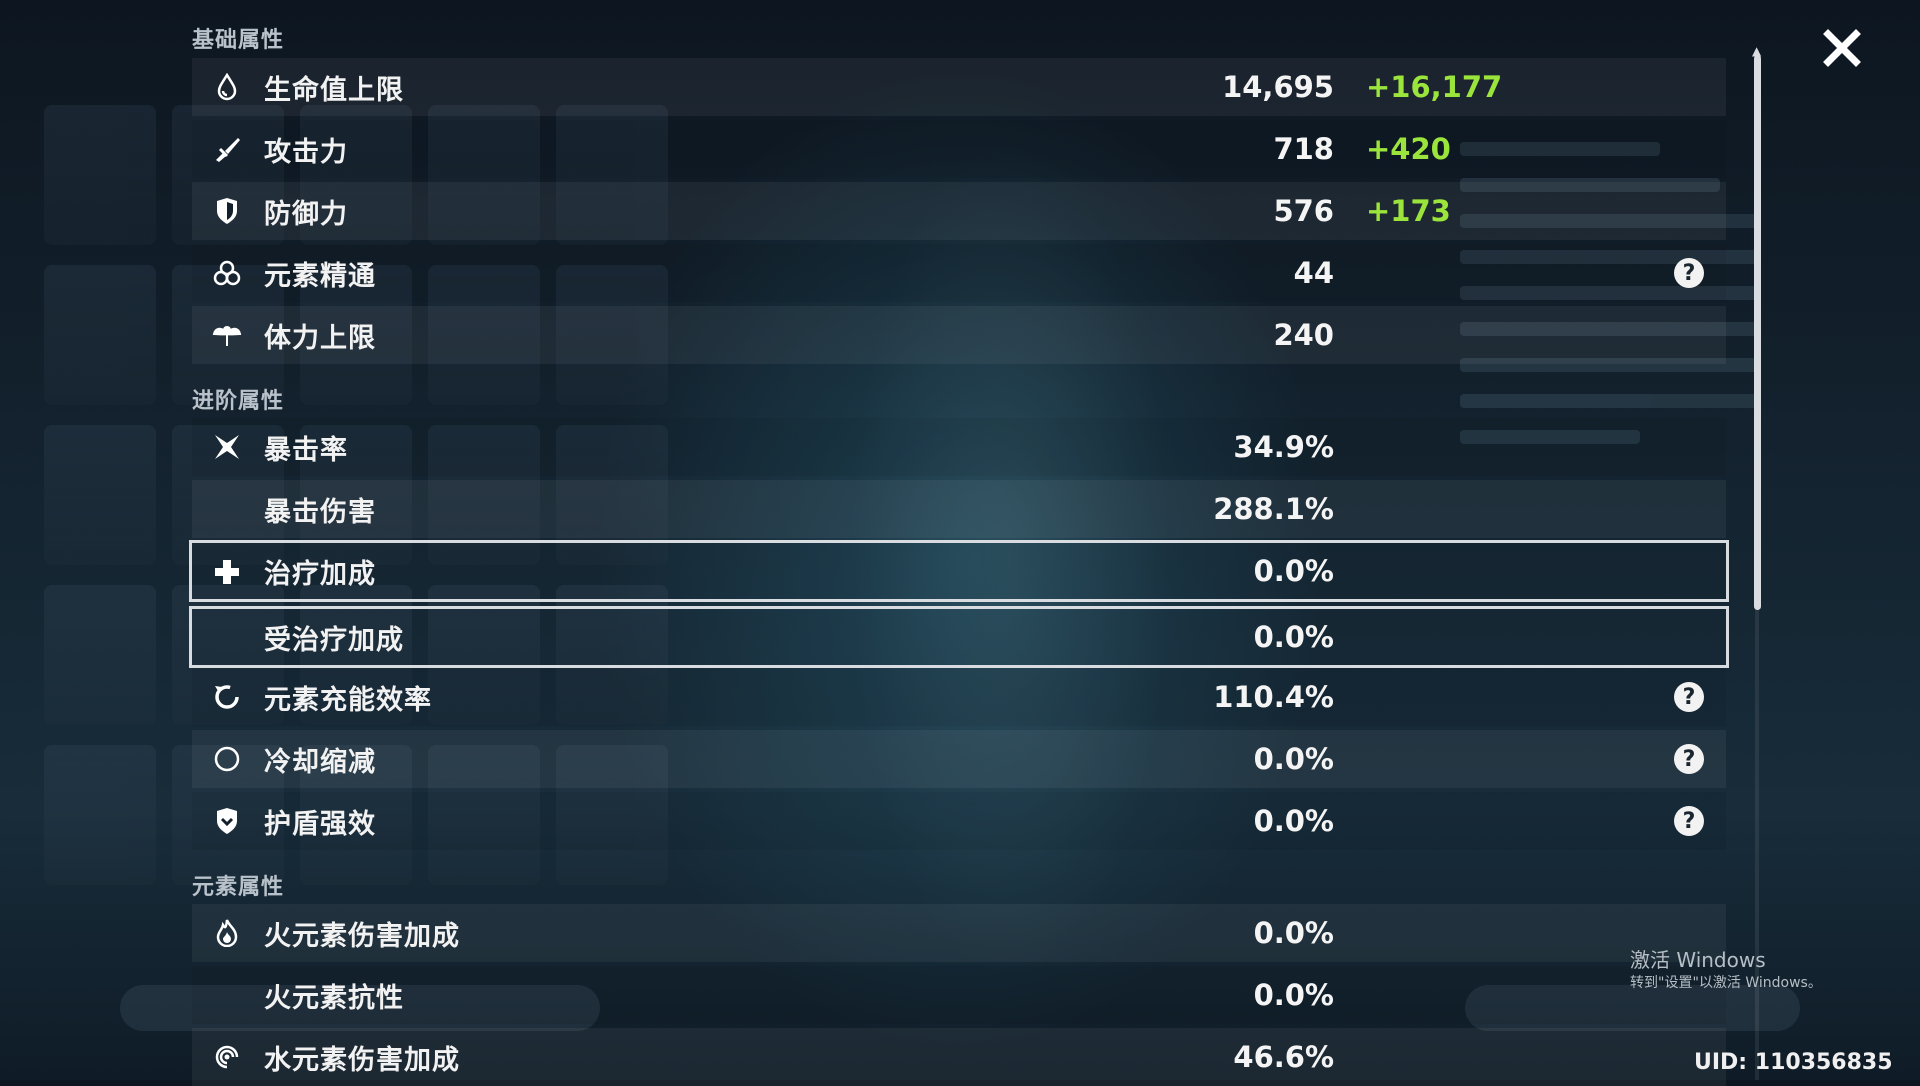  Describe the element at coordinates (227, 759) in the screenshot. I see `cooldown-moon-icon` at that location.